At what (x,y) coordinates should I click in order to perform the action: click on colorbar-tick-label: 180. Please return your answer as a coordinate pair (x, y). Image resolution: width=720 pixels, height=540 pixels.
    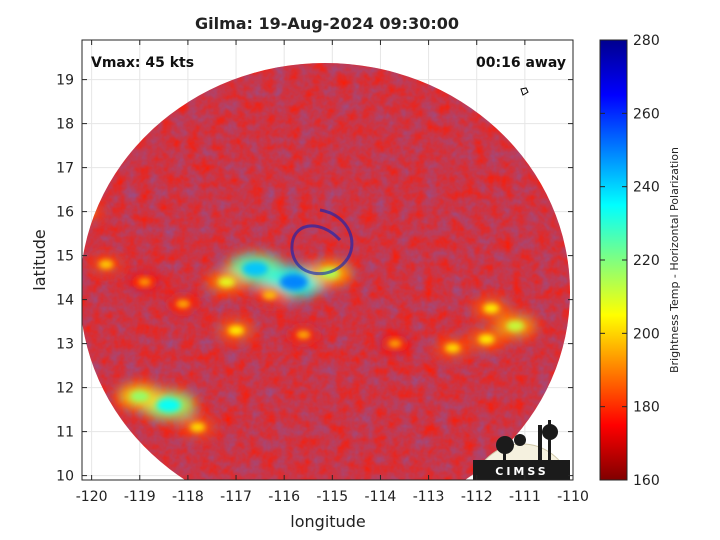
    Looking at the image, I should click on (646, 408).